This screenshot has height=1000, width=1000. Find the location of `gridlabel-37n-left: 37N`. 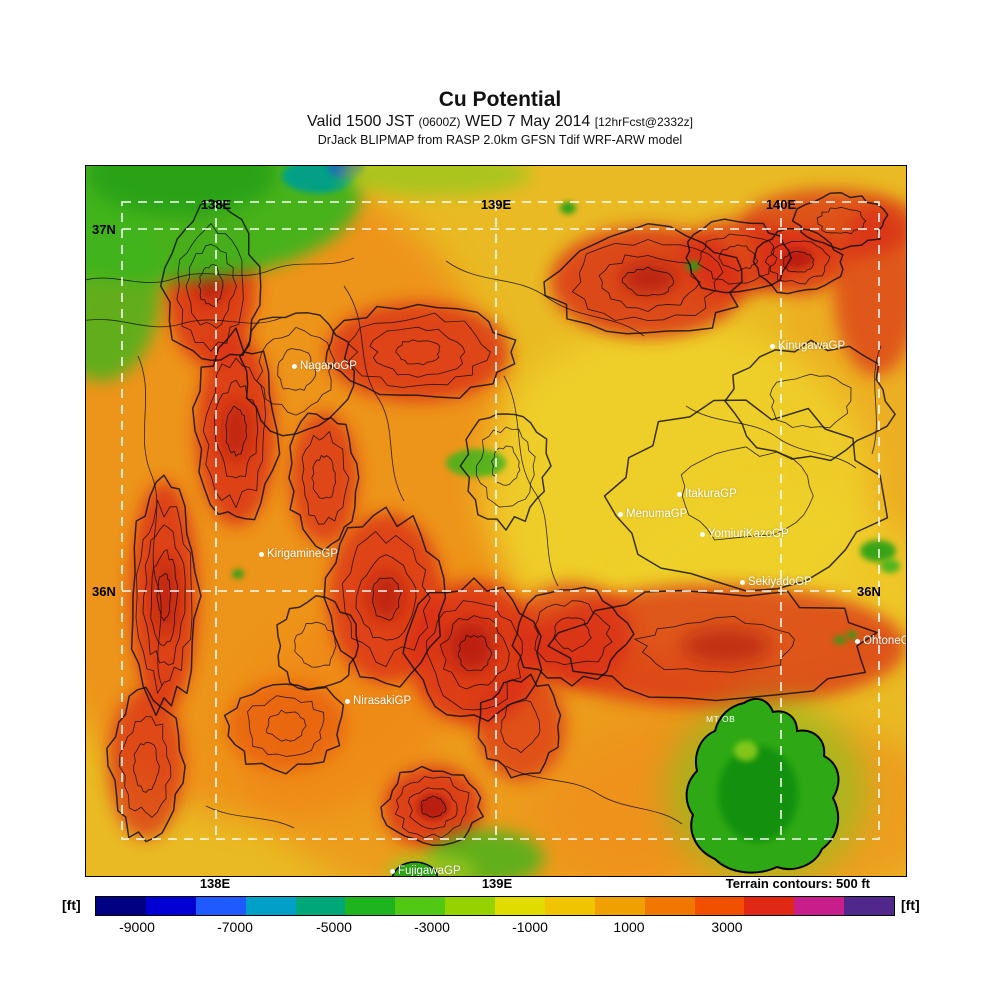

gridlabel-37n-left: 37N is located at coordinates (104, 229).